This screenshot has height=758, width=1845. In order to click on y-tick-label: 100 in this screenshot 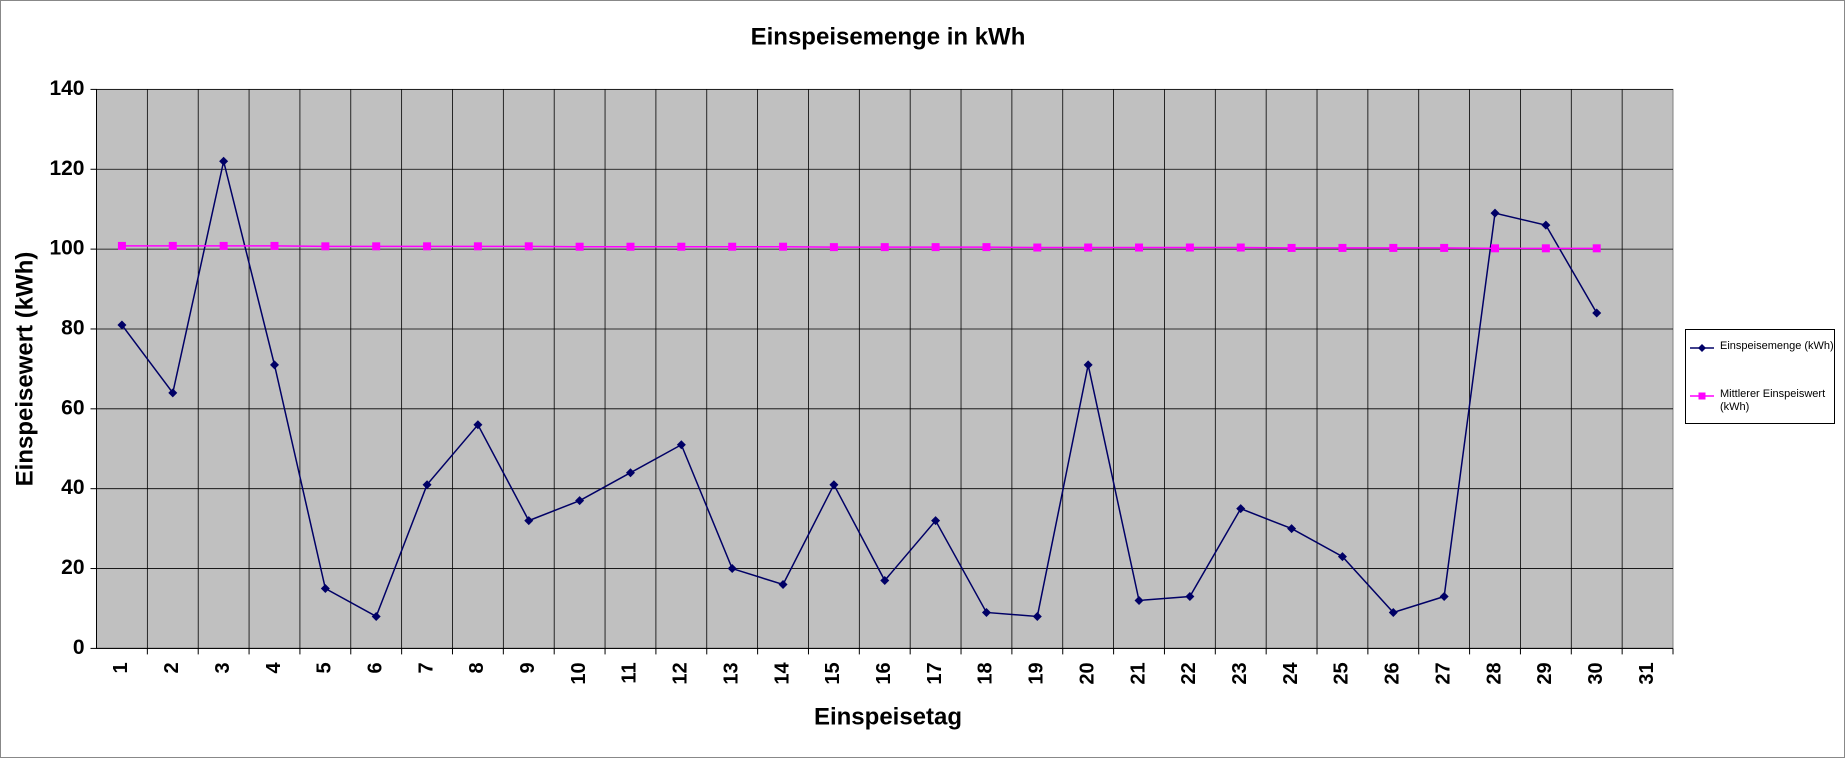, I will do `click(66, 248)`.